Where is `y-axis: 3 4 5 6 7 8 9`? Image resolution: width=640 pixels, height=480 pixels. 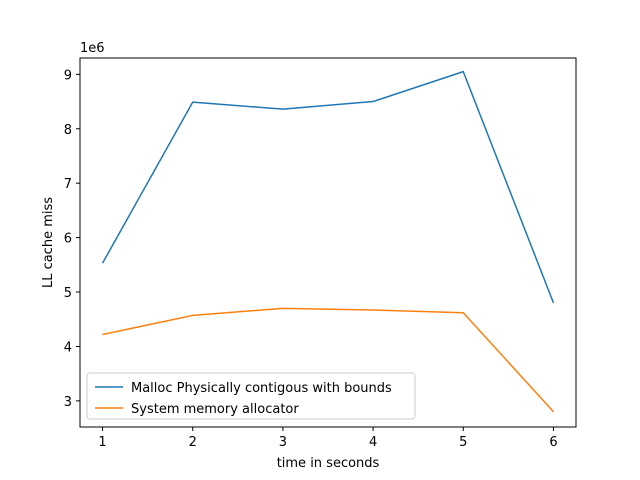 y-axis: 3 4 5 6 7 8 9 is located at coordinates (72, 239).